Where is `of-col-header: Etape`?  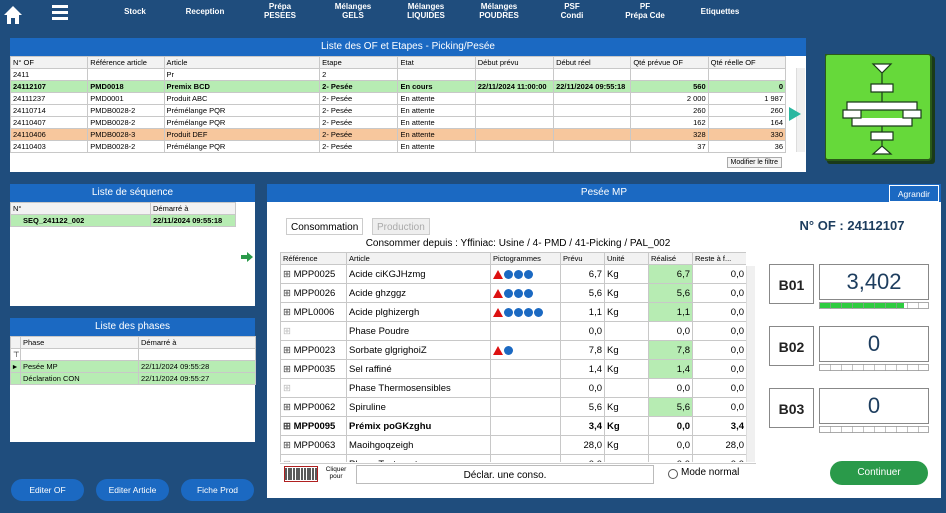
of-col-header: Etape is located at coordinates (359, 62).